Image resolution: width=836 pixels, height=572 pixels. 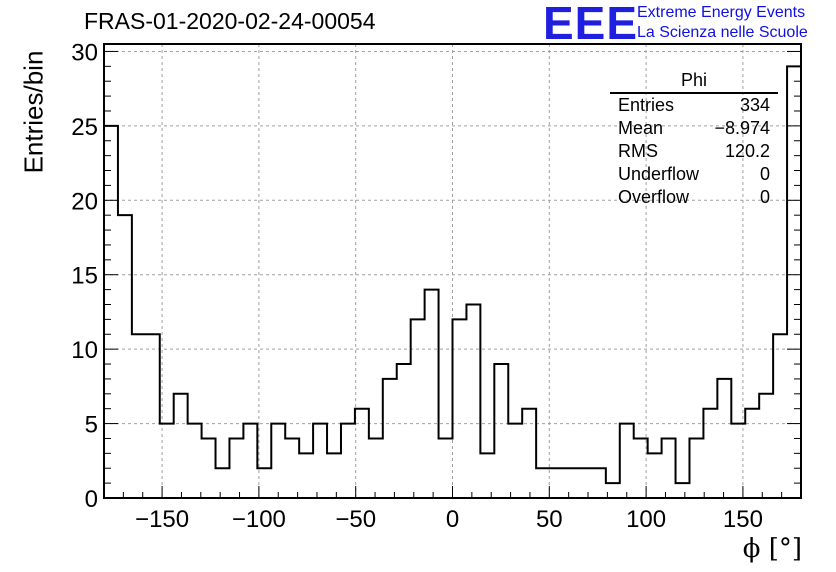 What do you see at coordinates (162, 519) in the screenshot?
I see `x-tick-label: −150` at bounding box center [162, 519].